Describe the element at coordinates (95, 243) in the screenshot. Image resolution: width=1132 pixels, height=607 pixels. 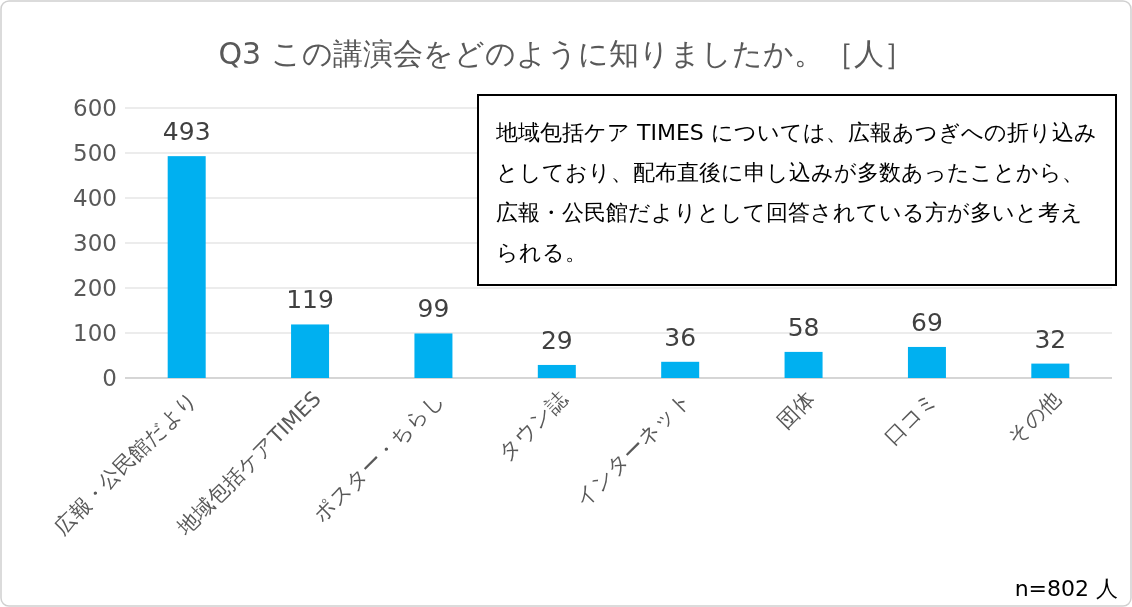
I see `y-tick-label: 300` at that location.